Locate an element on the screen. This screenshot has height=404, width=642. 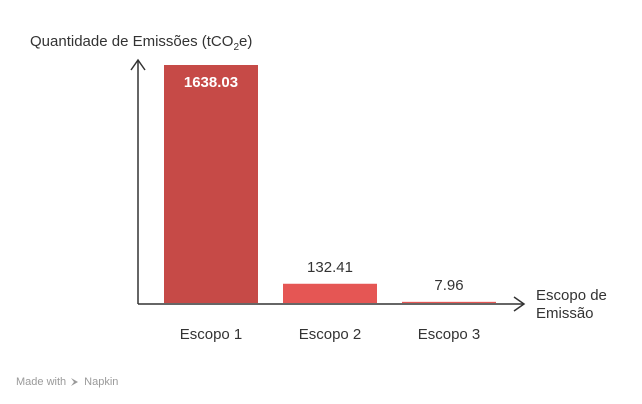
data-label-2: 132.41 is located at coordinates (330, 267).